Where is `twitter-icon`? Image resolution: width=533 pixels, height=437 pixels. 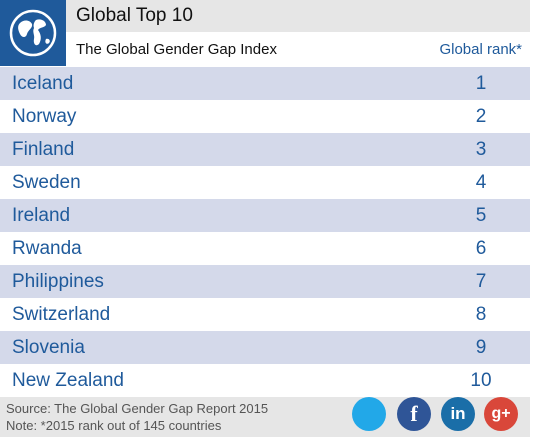
twitter-icon is located at coordinates (369, 414).